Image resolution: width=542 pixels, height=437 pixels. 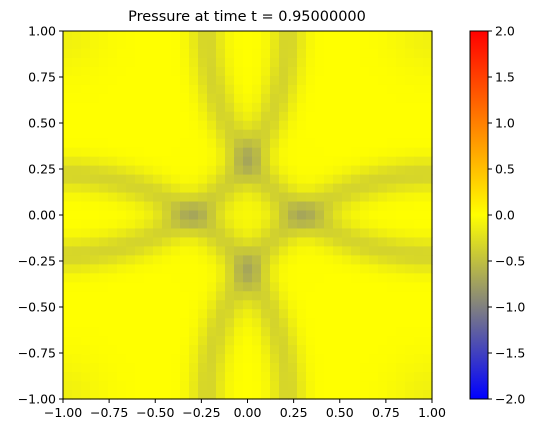 I want to click on x-tick-label: −0.50, so click(x=155, y=412).